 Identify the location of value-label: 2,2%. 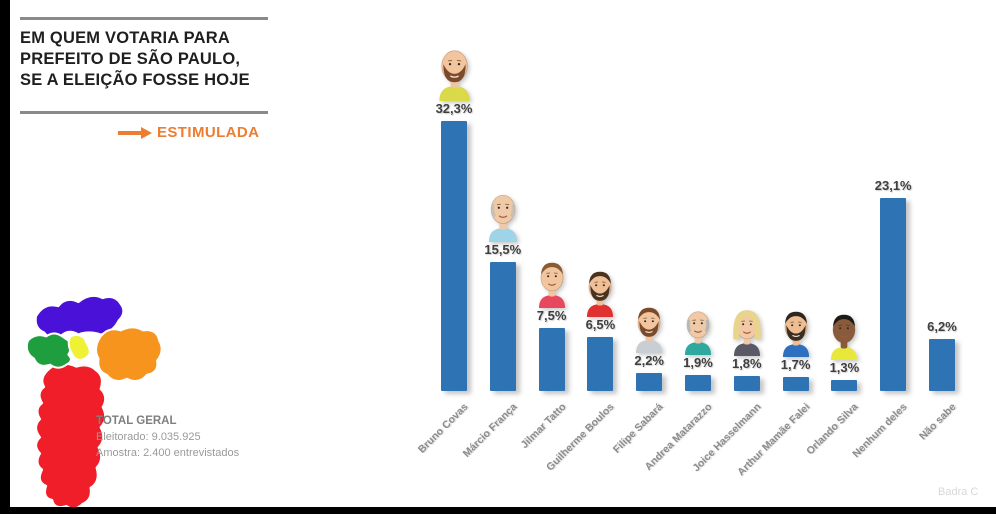
(649, 360).